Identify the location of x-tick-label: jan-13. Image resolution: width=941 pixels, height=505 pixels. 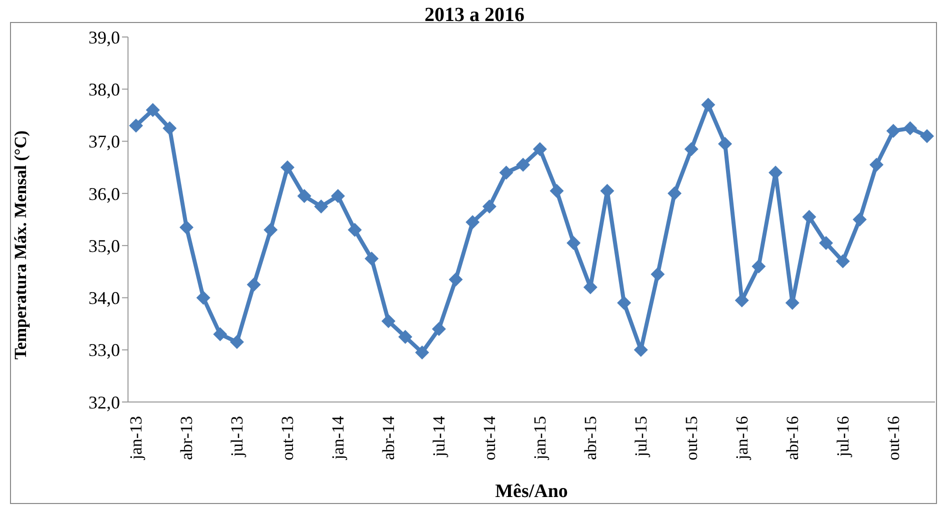
(136, 438).